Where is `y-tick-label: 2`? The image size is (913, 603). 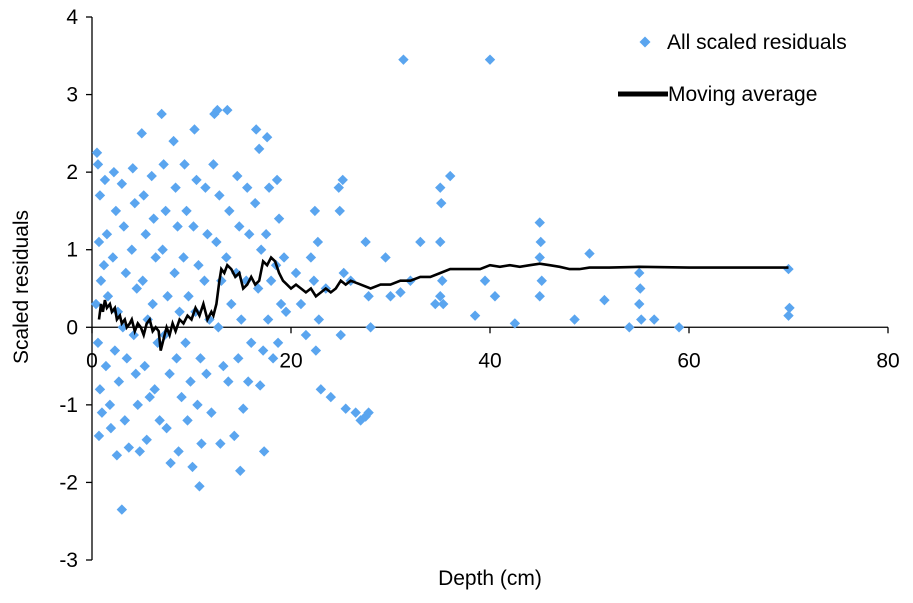
y-tick-label: 2 is located at coordinates (72, 172).